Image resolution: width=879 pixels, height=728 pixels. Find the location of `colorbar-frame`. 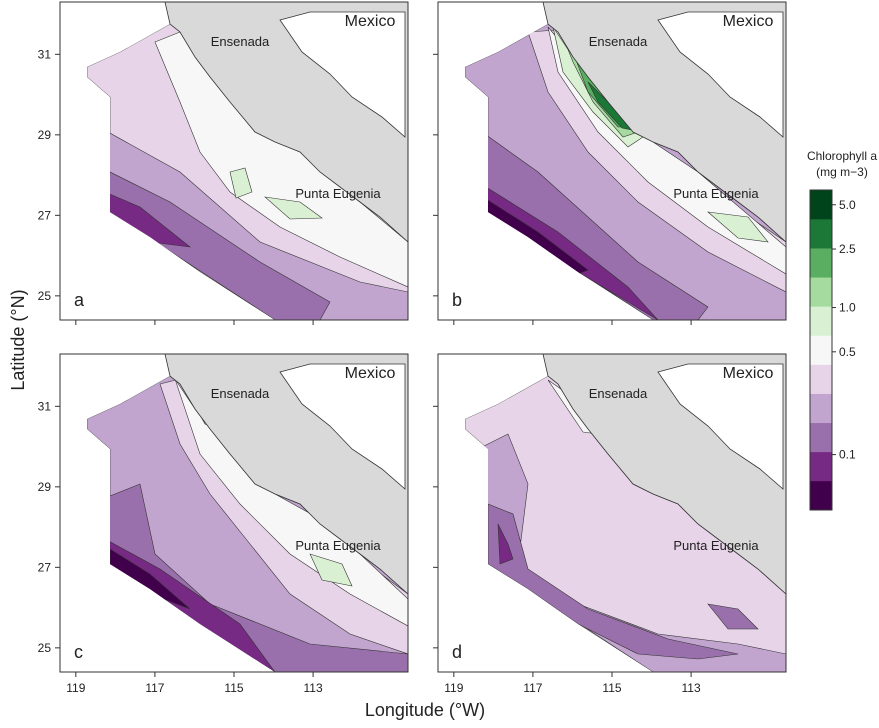

colorbar-frame is located at coordinates (821, 350).